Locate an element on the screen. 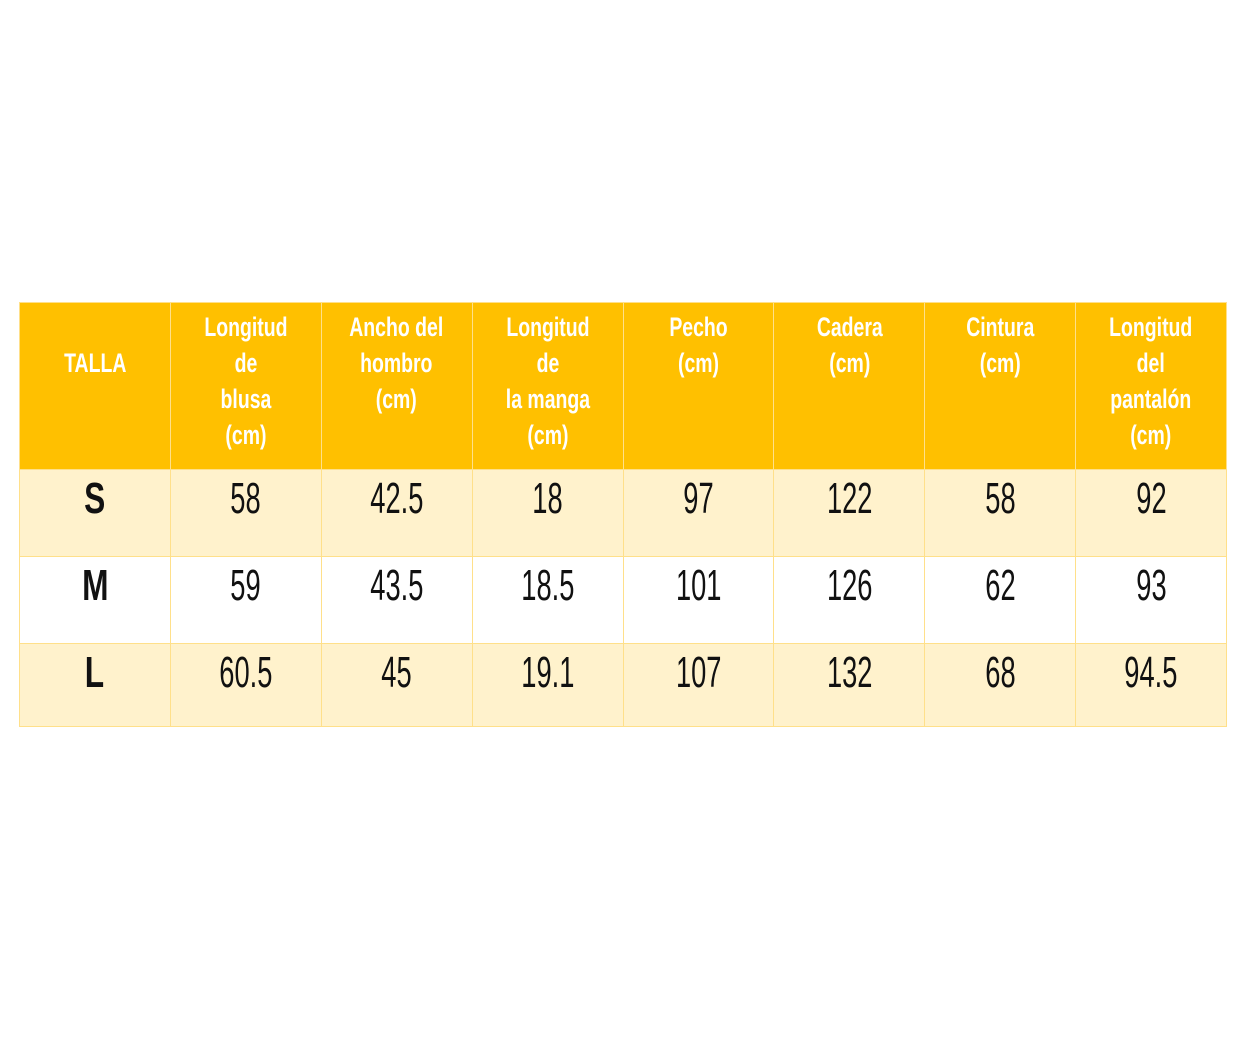 Image resolution: width=1253 pixels, height=1050 pixels. table-cell: 97 is located at coordinates (698, 513).